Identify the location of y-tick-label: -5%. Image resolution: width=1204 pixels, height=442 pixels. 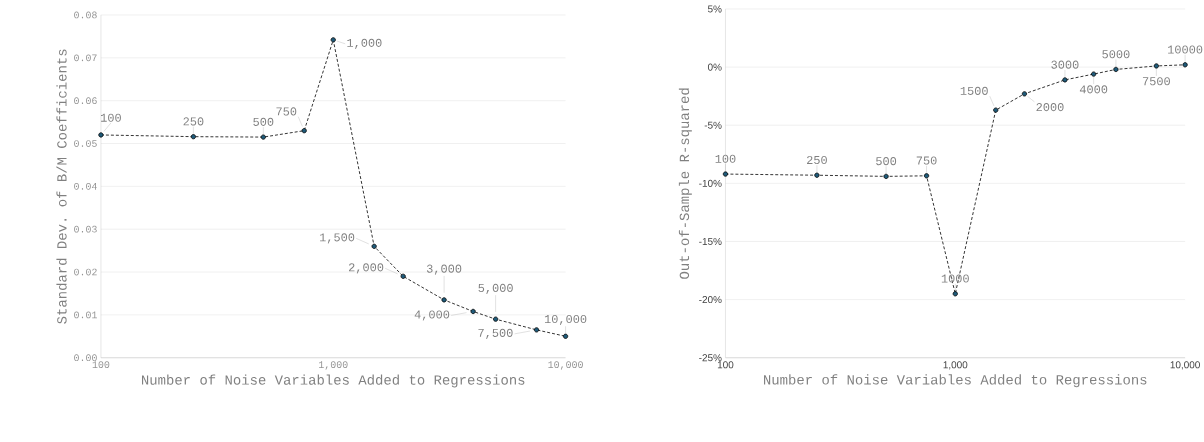
(713, 125).